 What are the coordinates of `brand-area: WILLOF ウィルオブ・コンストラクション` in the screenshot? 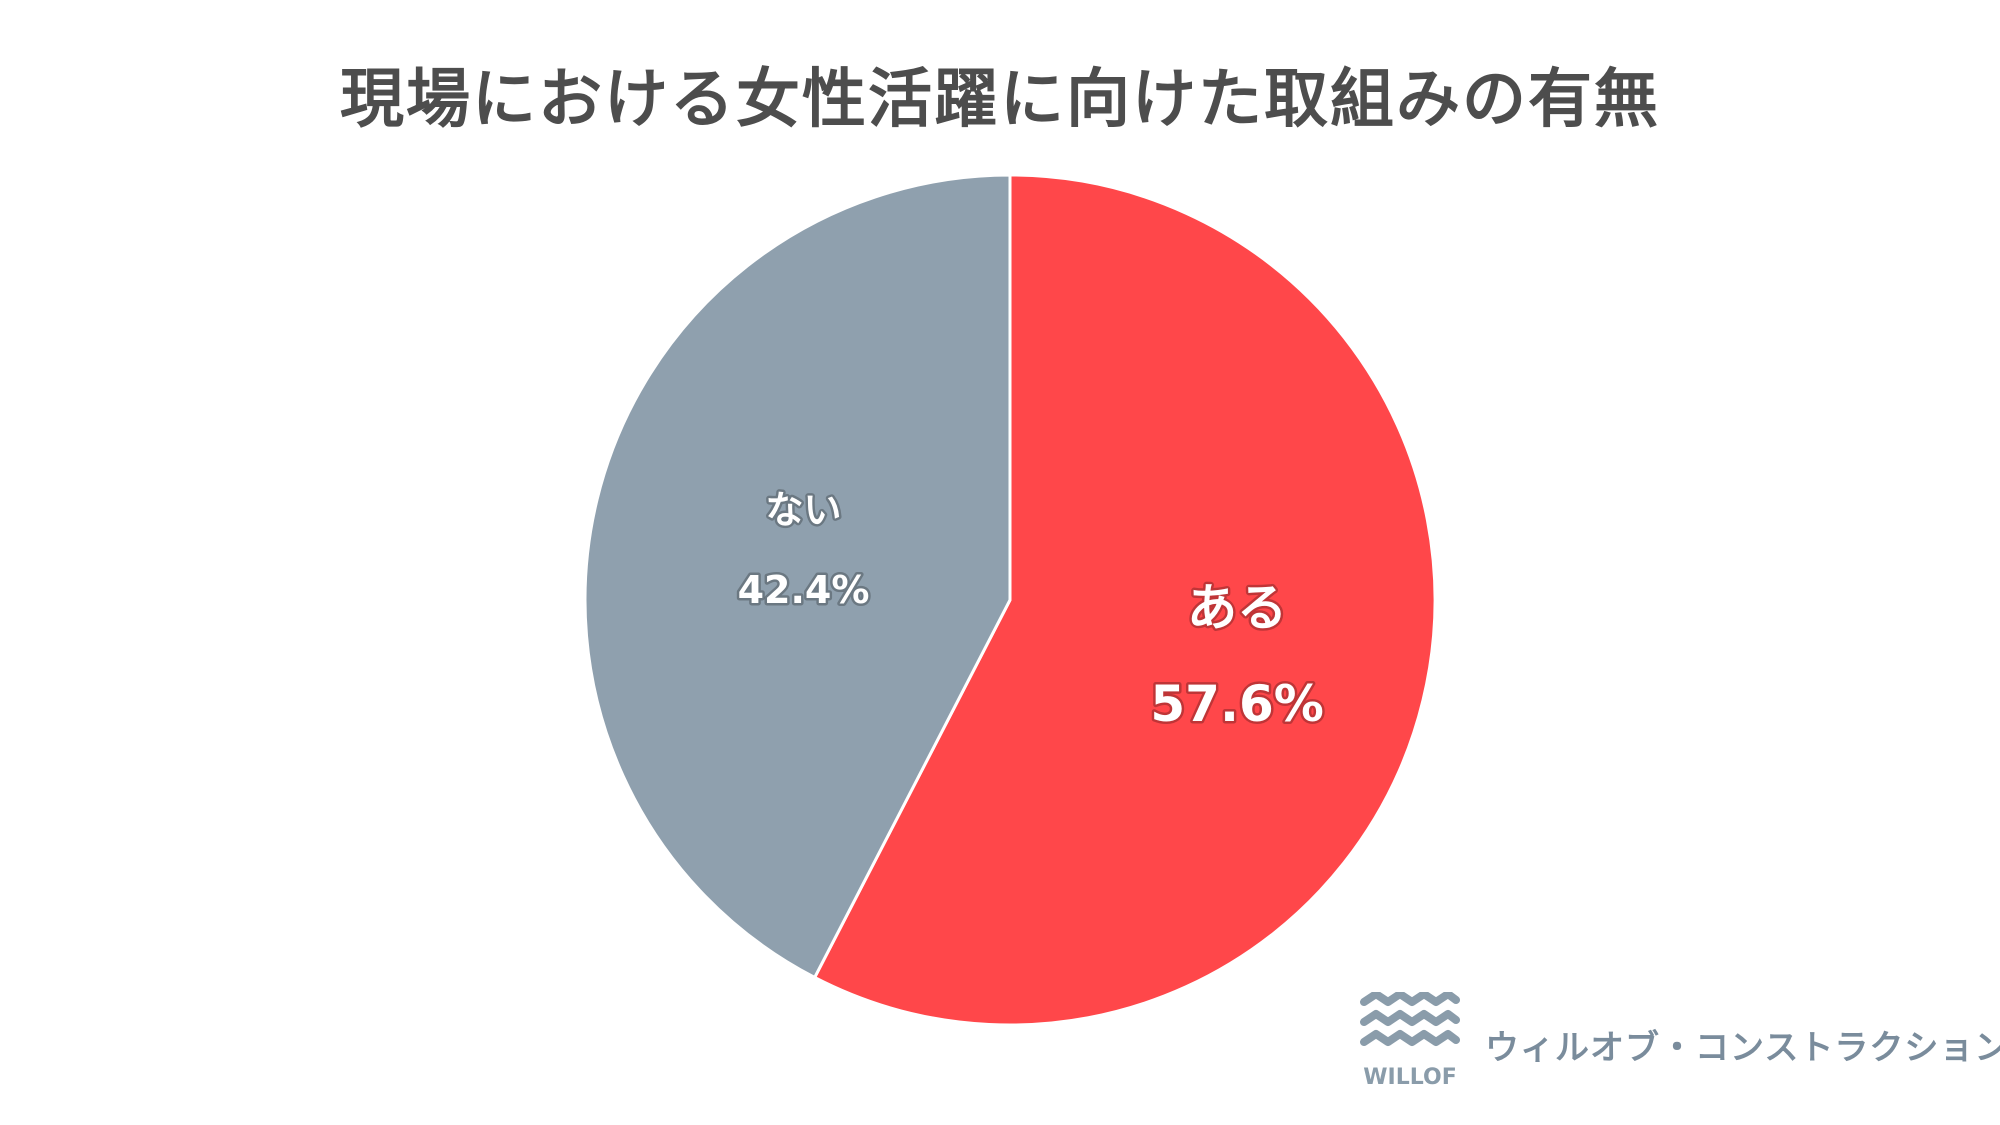 It's located at (1680, 1042).